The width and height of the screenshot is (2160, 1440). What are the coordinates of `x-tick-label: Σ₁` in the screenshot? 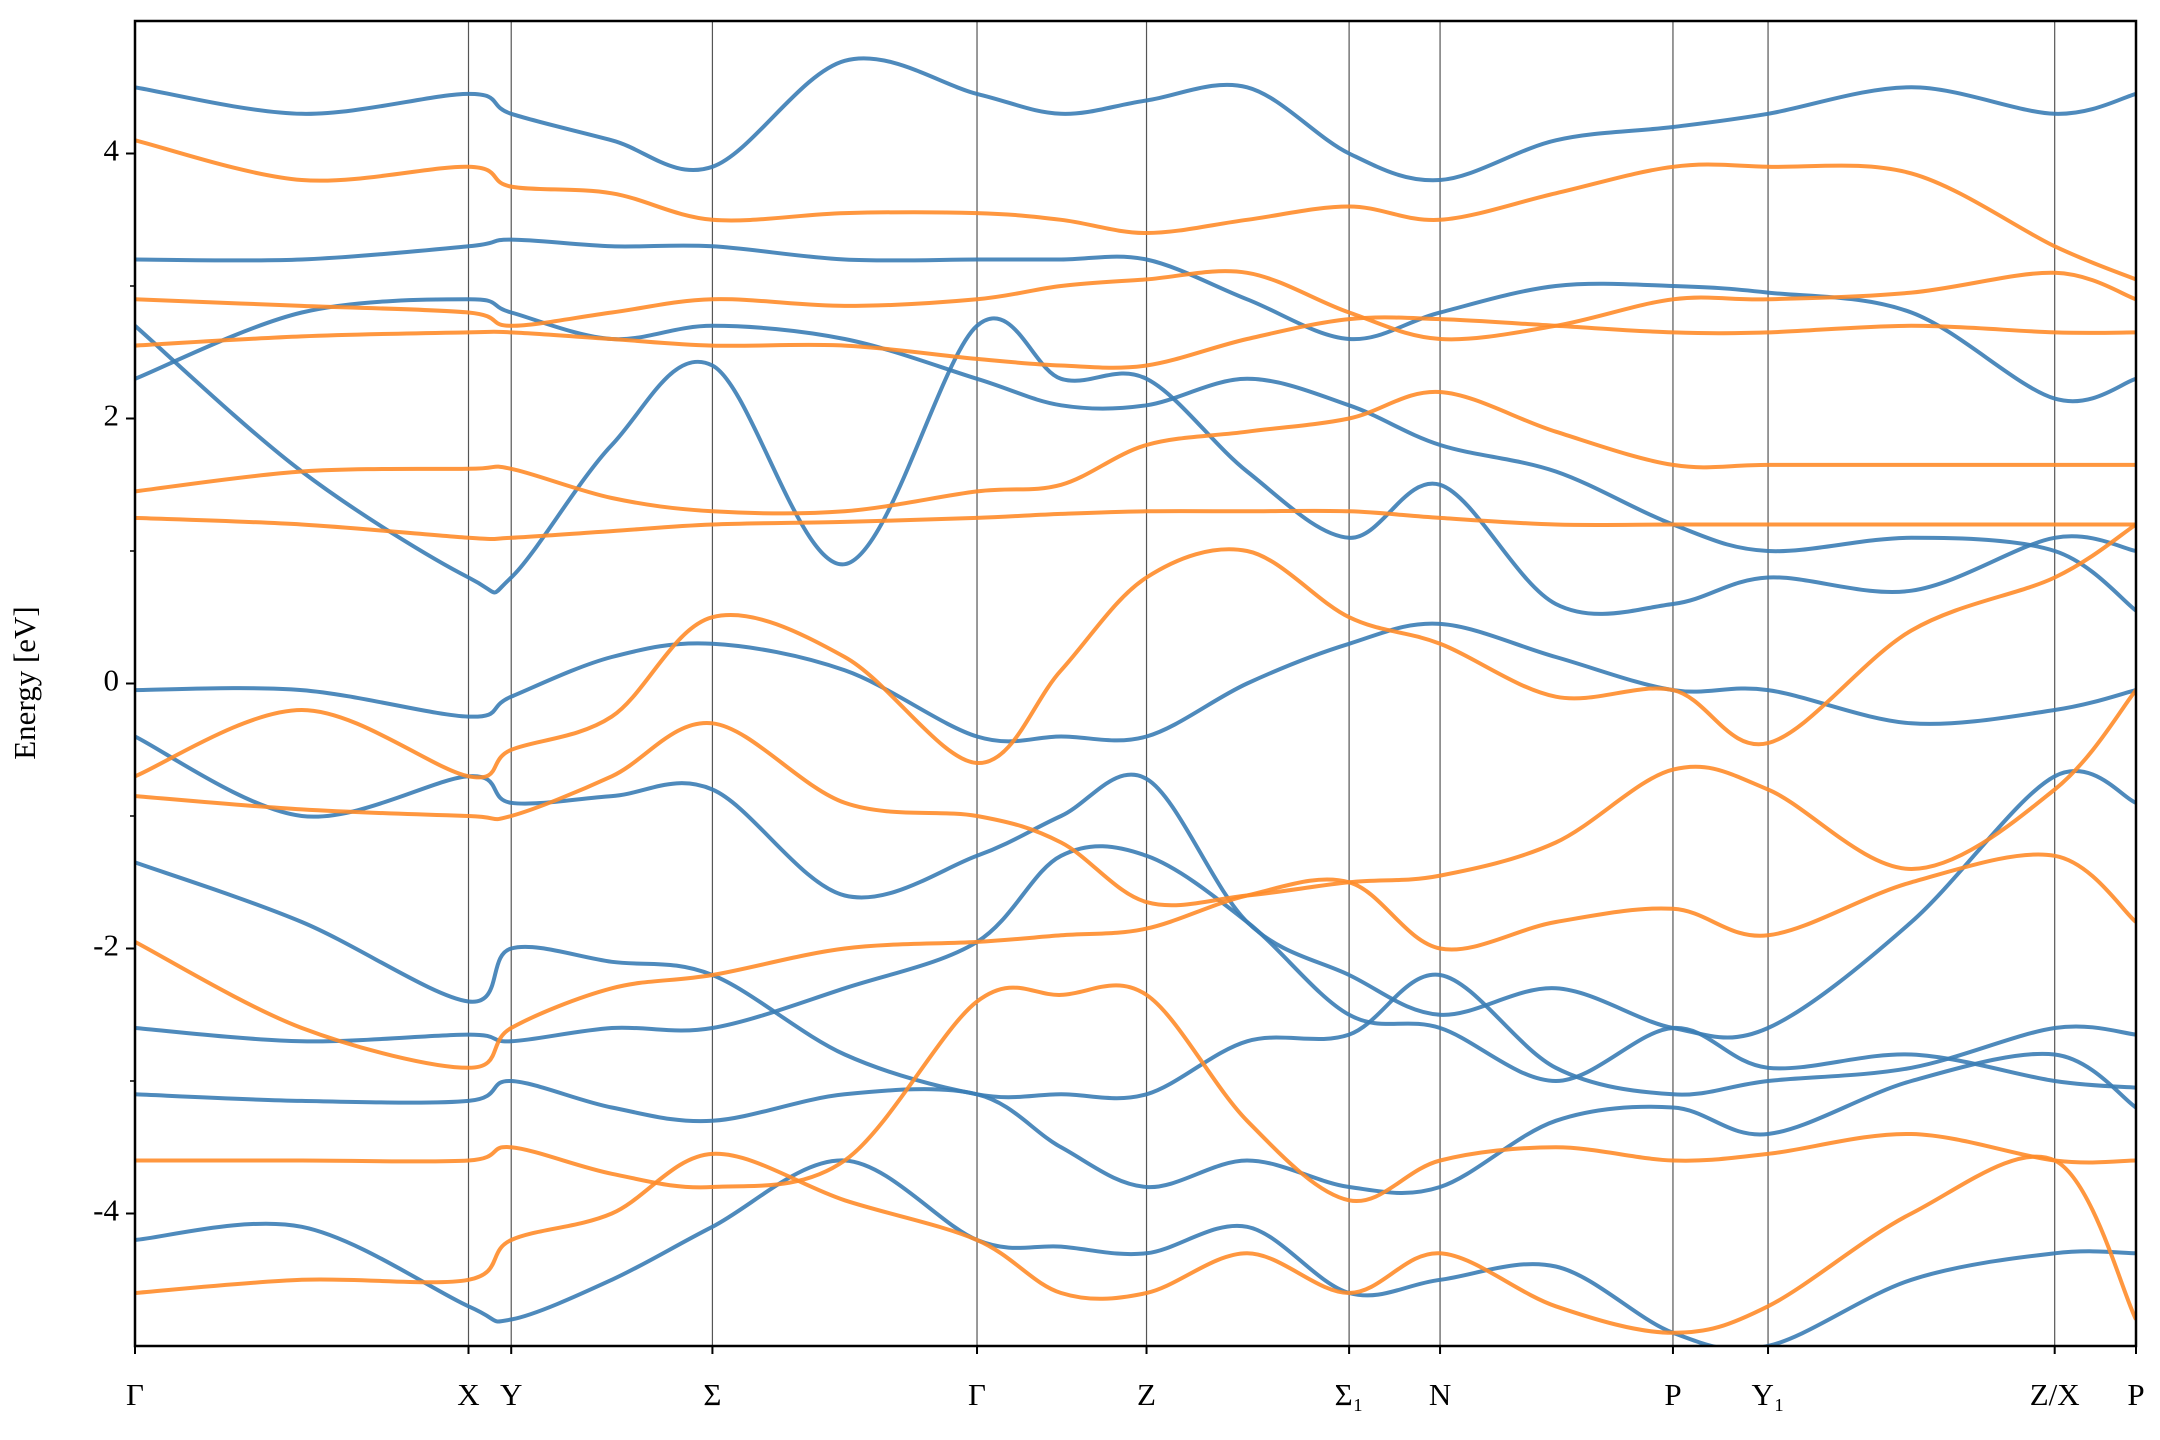 It's located at (1349, 1394).